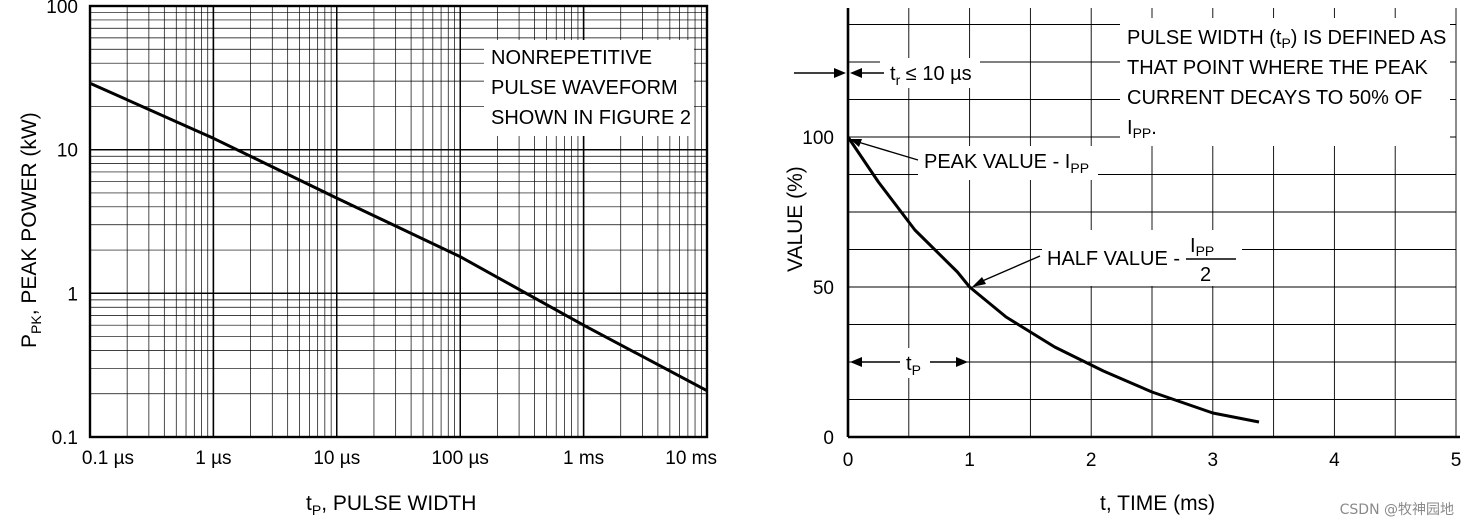 This screenshot has height=525, width=1468. What do you see at coordinates (1456, 460) in the screenshot?
I see `right-x-tick-label: 5` at bounding box center [1456, 460].